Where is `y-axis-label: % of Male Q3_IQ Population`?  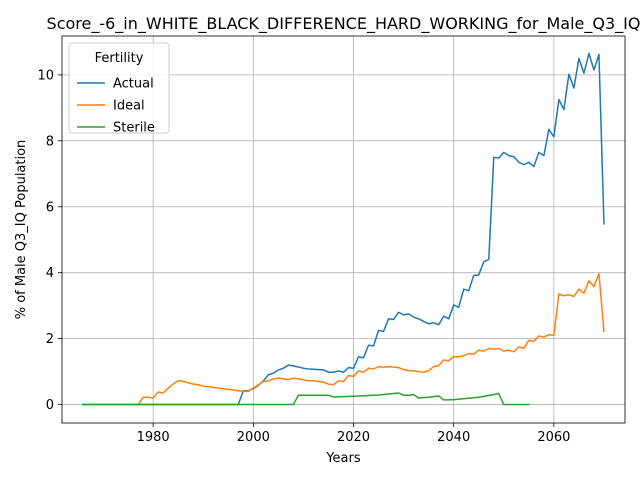 y-axis-label: % of Male Q3_IQ Population is located at coordinates (21, 230).